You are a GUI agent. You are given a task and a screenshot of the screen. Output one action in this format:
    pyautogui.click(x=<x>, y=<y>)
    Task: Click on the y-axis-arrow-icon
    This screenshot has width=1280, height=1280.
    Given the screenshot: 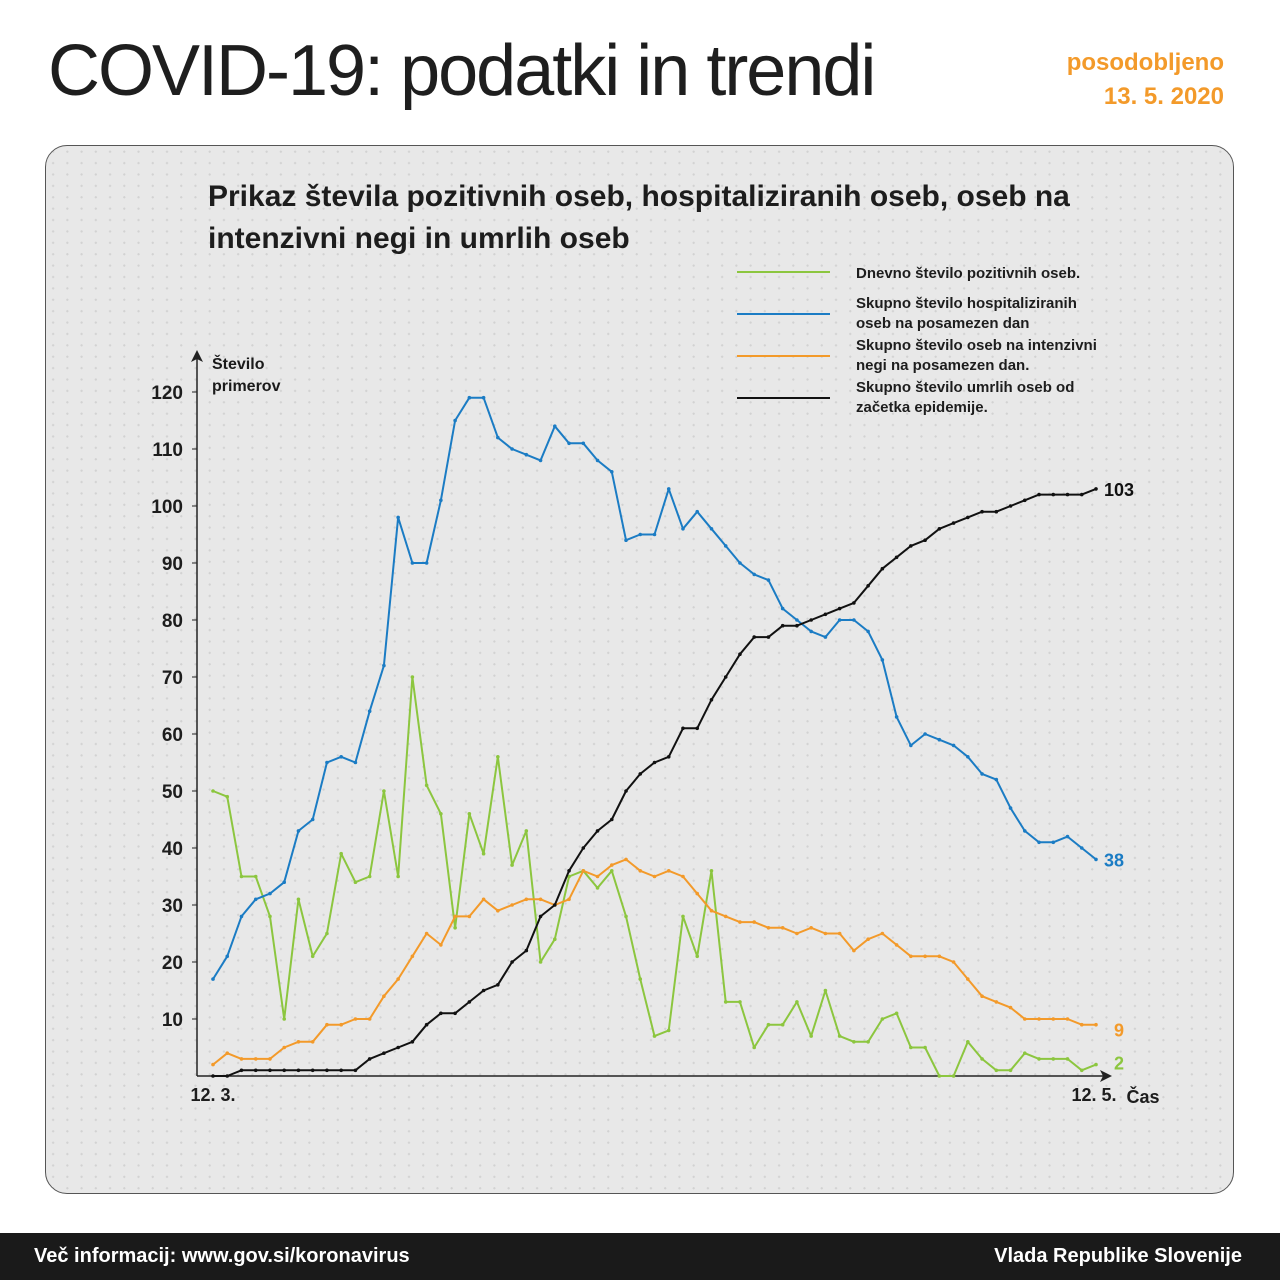 What is the action you would take?
    pyautogui.click(x=197, y=356)
    